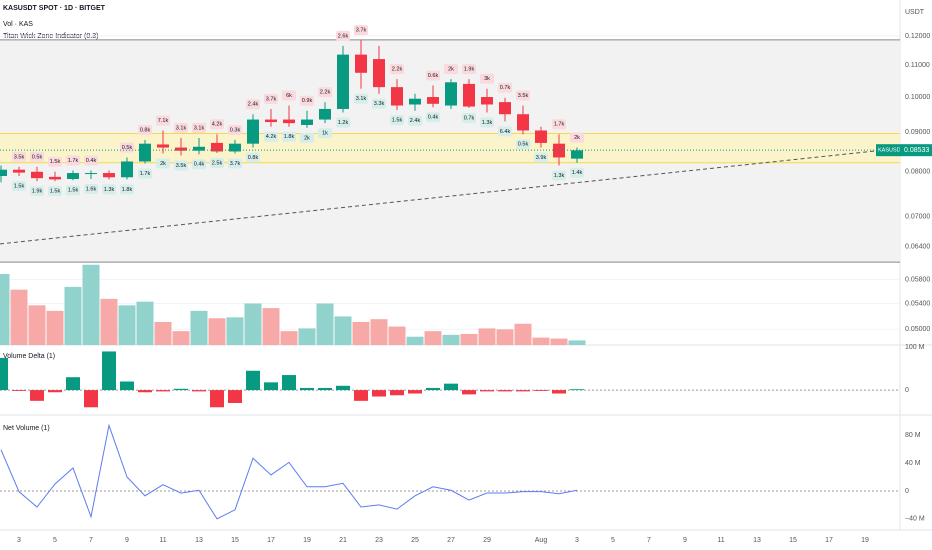 This screenshot has width=932, height=550. Describe the element at coordinates (865, 540) in the screenshot. I see `time-tick-label: 19` at that location.